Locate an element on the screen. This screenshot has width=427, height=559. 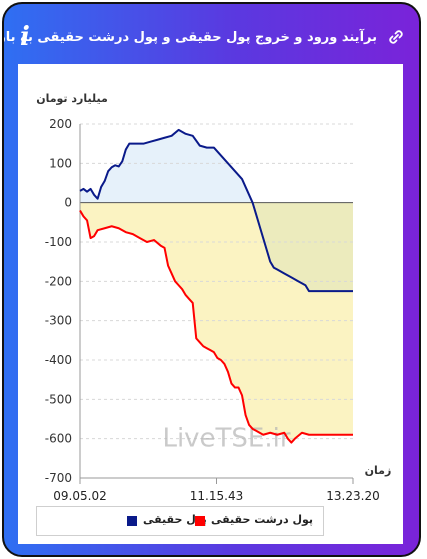
legend-swatch-real-money is located at coordinates (132, 521).